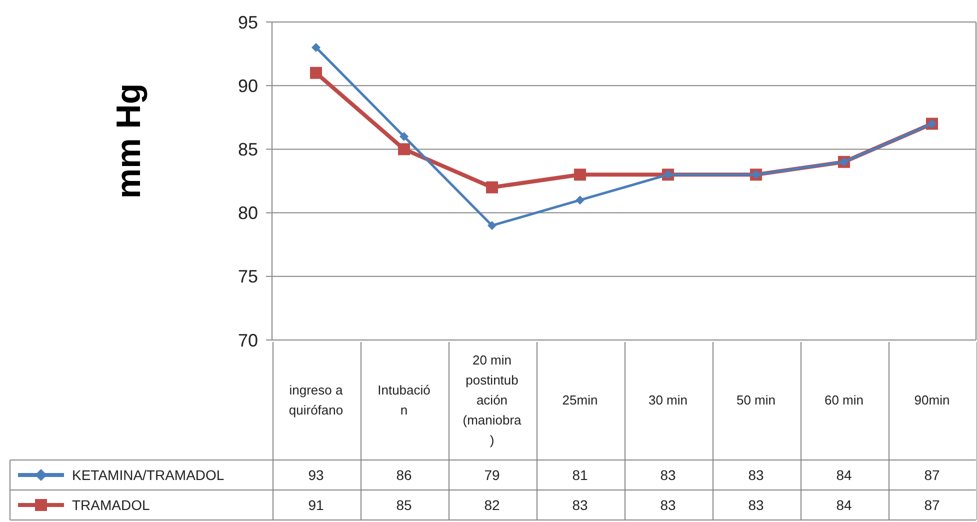  What do you see at coordinates (316, 504) in the screenshot?
I see `data-label: 91` at bounding box center [316, 504].